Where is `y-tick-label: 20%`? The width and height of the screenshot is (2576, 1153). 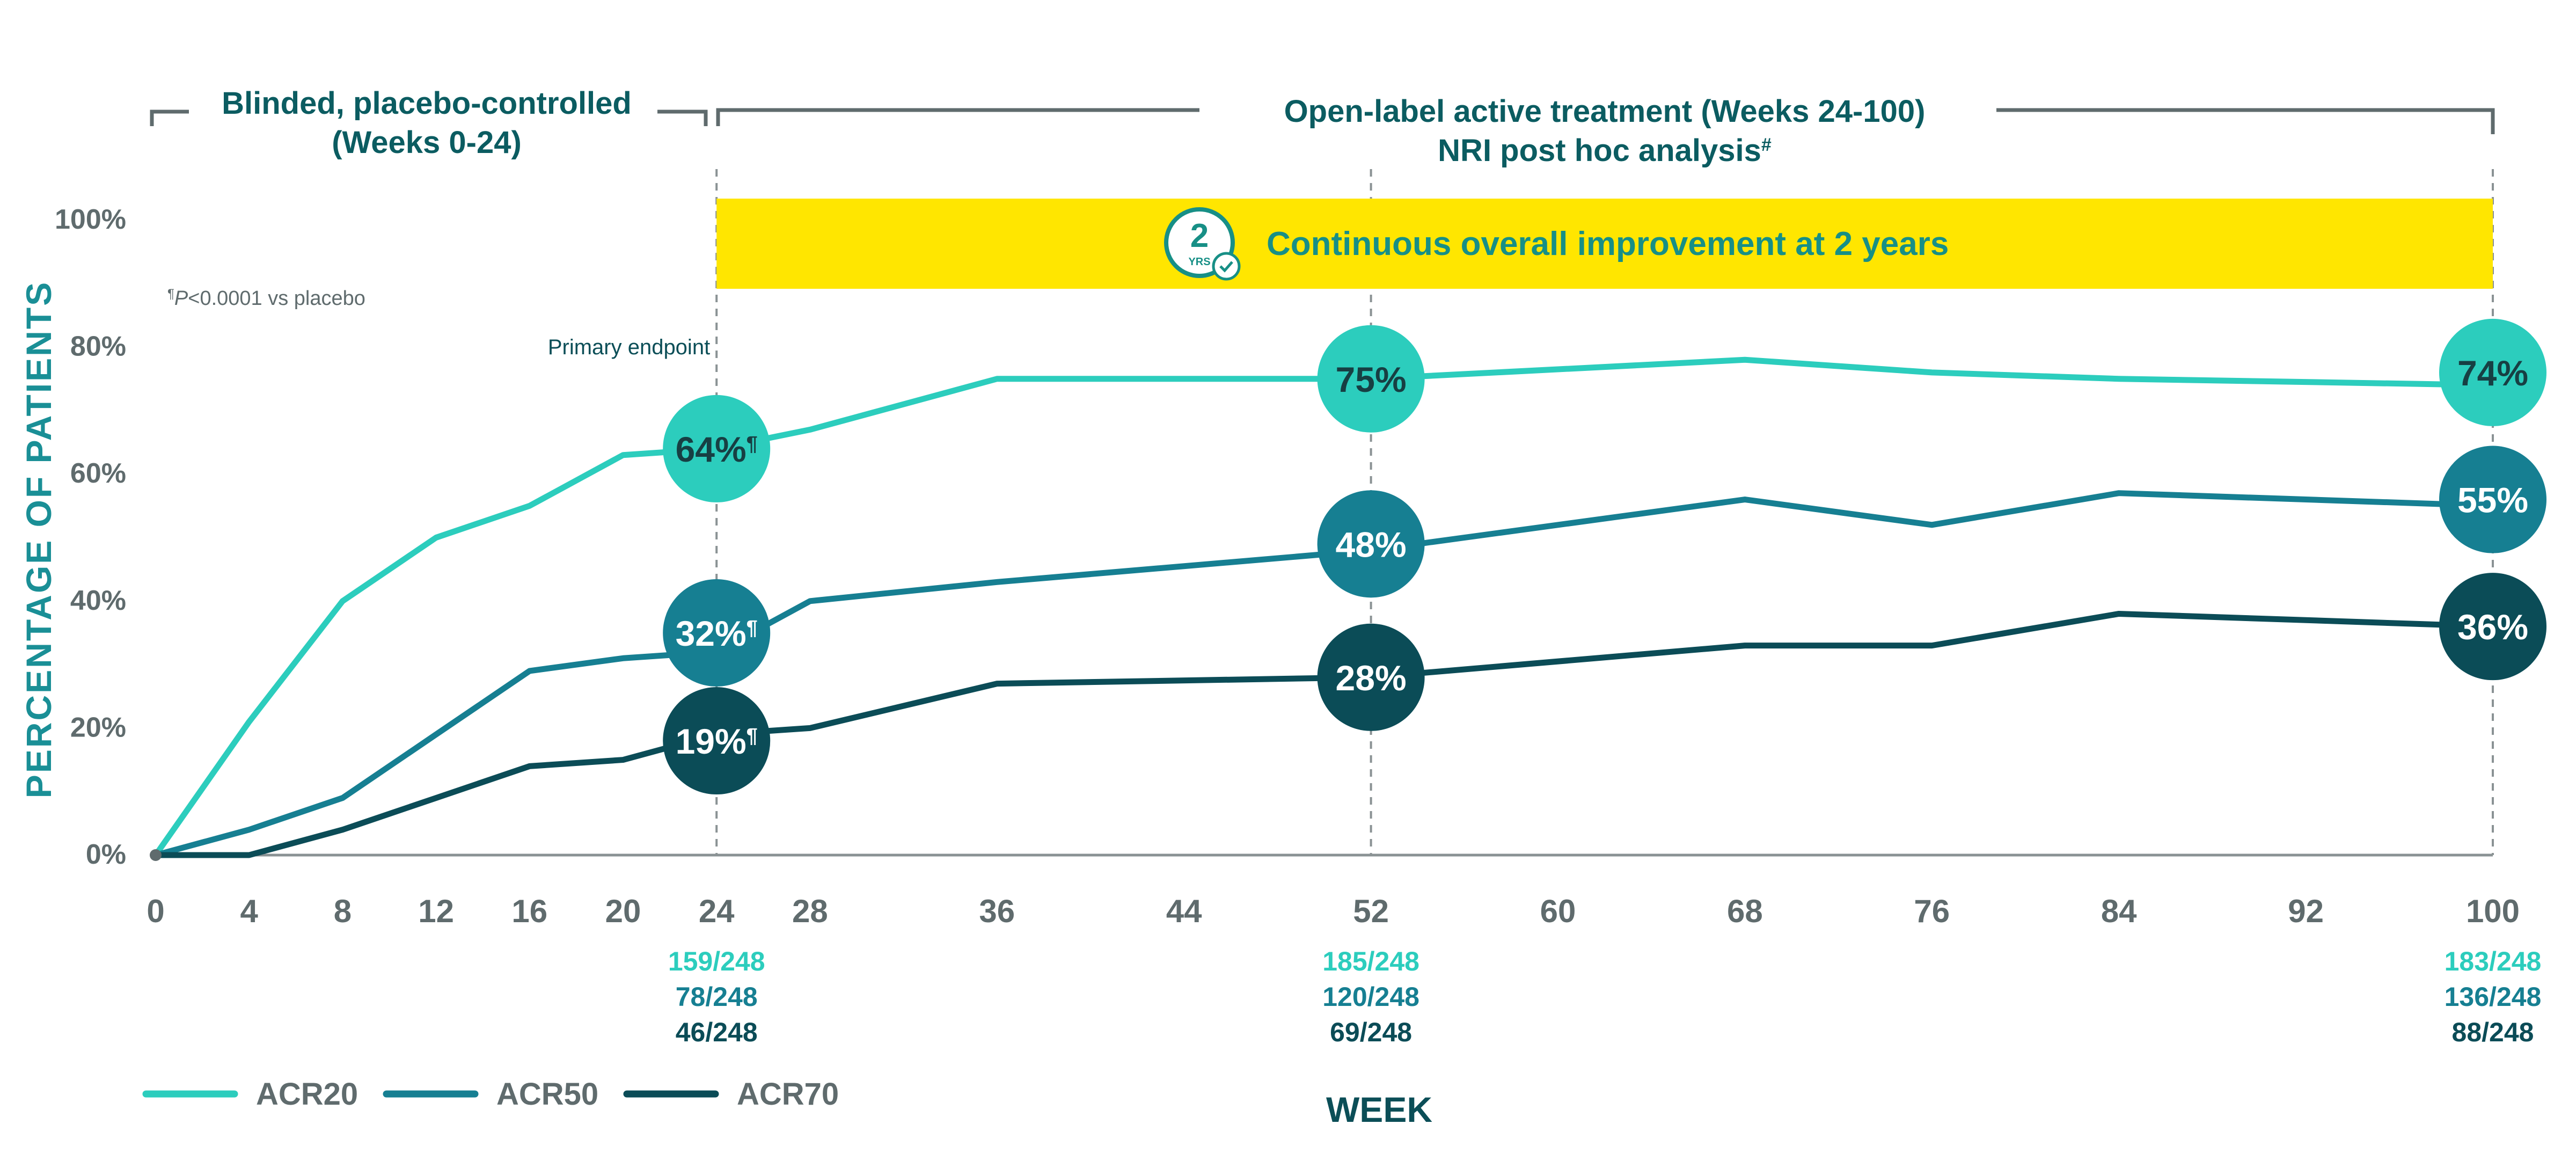 y-tick-label: 20% is located at coordinates (98, 727).